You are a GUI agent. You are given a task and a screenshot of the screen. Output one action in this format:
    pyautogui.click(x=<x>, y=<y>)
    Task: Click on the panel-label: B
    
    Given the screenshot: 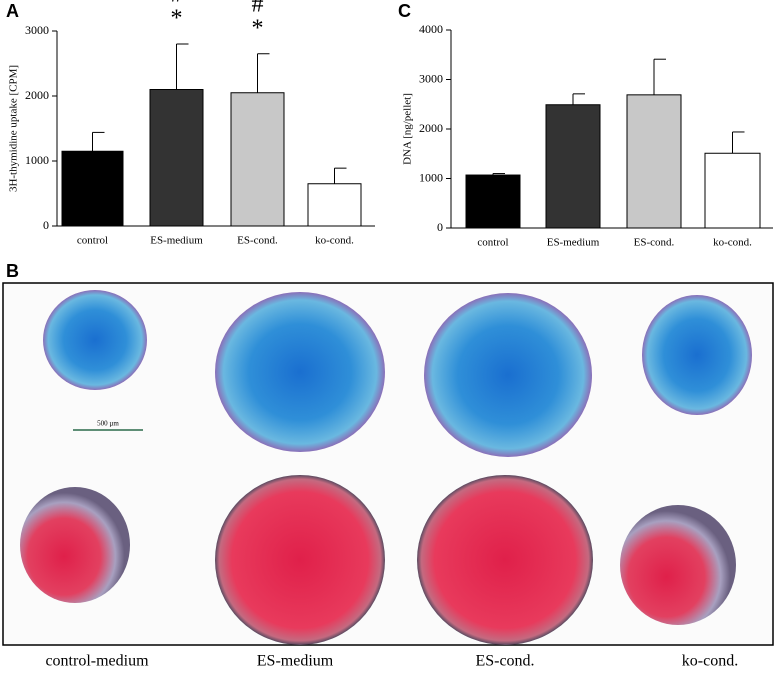 What is the action you would take?
    pyautogui.click(x=12, y=271)
    